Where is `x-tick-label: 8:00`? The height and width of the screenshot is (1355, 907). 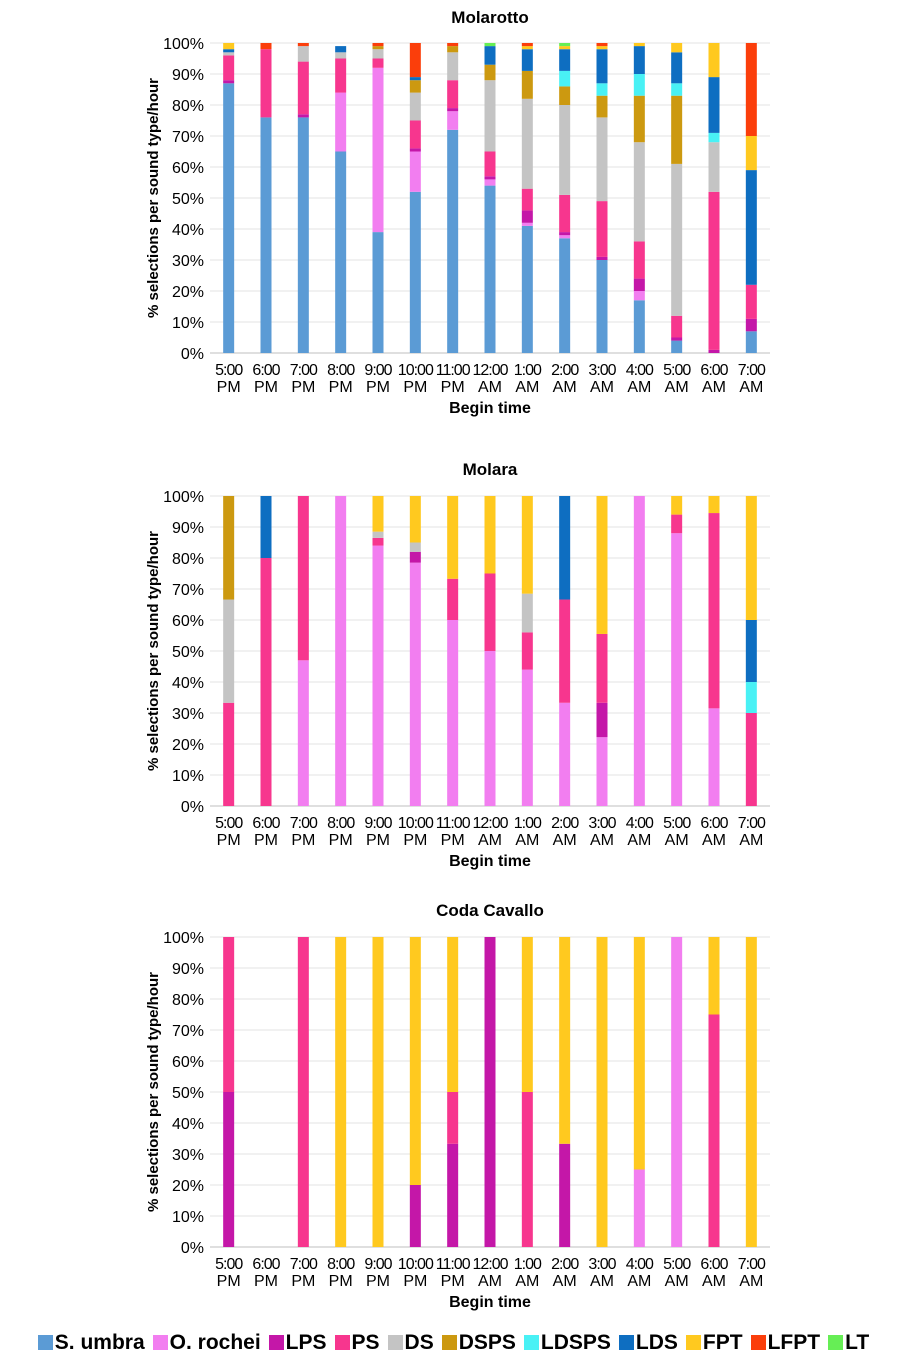
x-tick-label: 8:00 is located at coordinates (341, 823).